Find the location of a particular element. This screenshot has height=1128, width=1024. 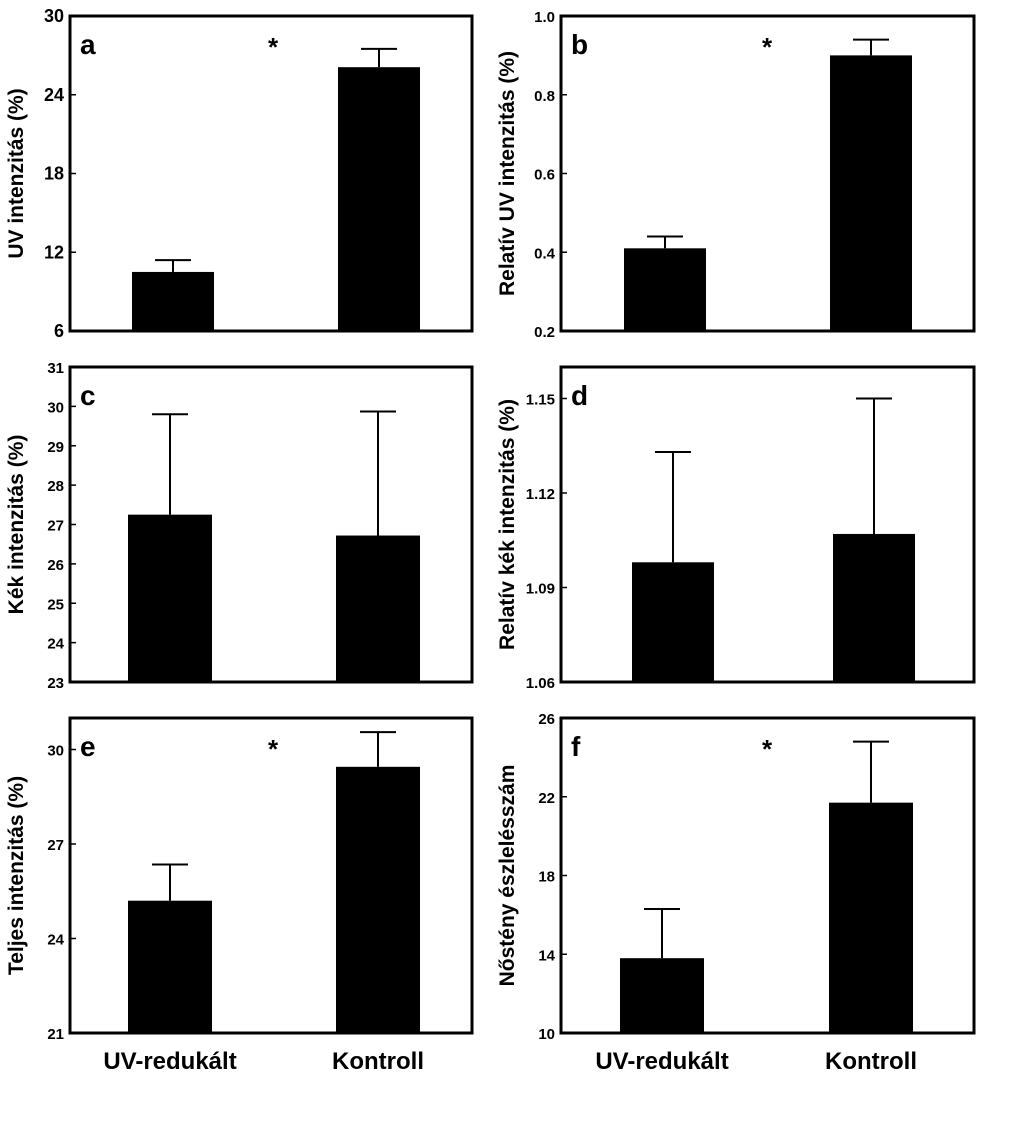

y-tick-label-f-4: 26 is located at coordinates (546, 719).